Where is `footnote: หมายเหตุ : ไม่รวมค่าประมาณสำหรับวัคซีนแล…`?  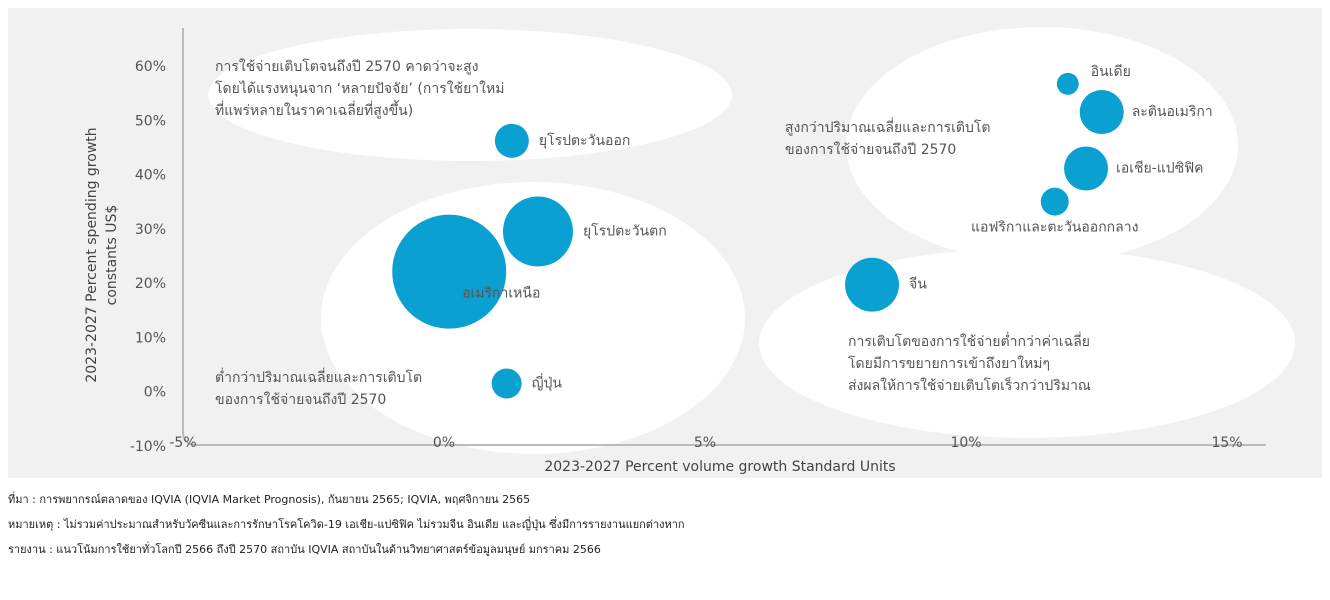 footnote: หมายเหตุ : ไม่รวมค่าประมาณสำหรับวัคซีนแล… is located at coordinates (346, 523).